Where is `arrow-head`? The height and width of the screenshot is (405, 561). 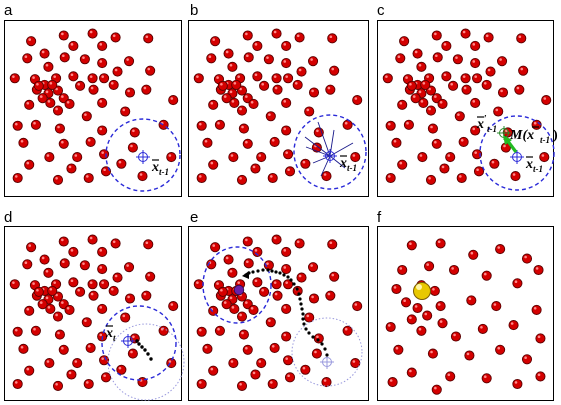 arrow-head is located at coordinates (507, 140).